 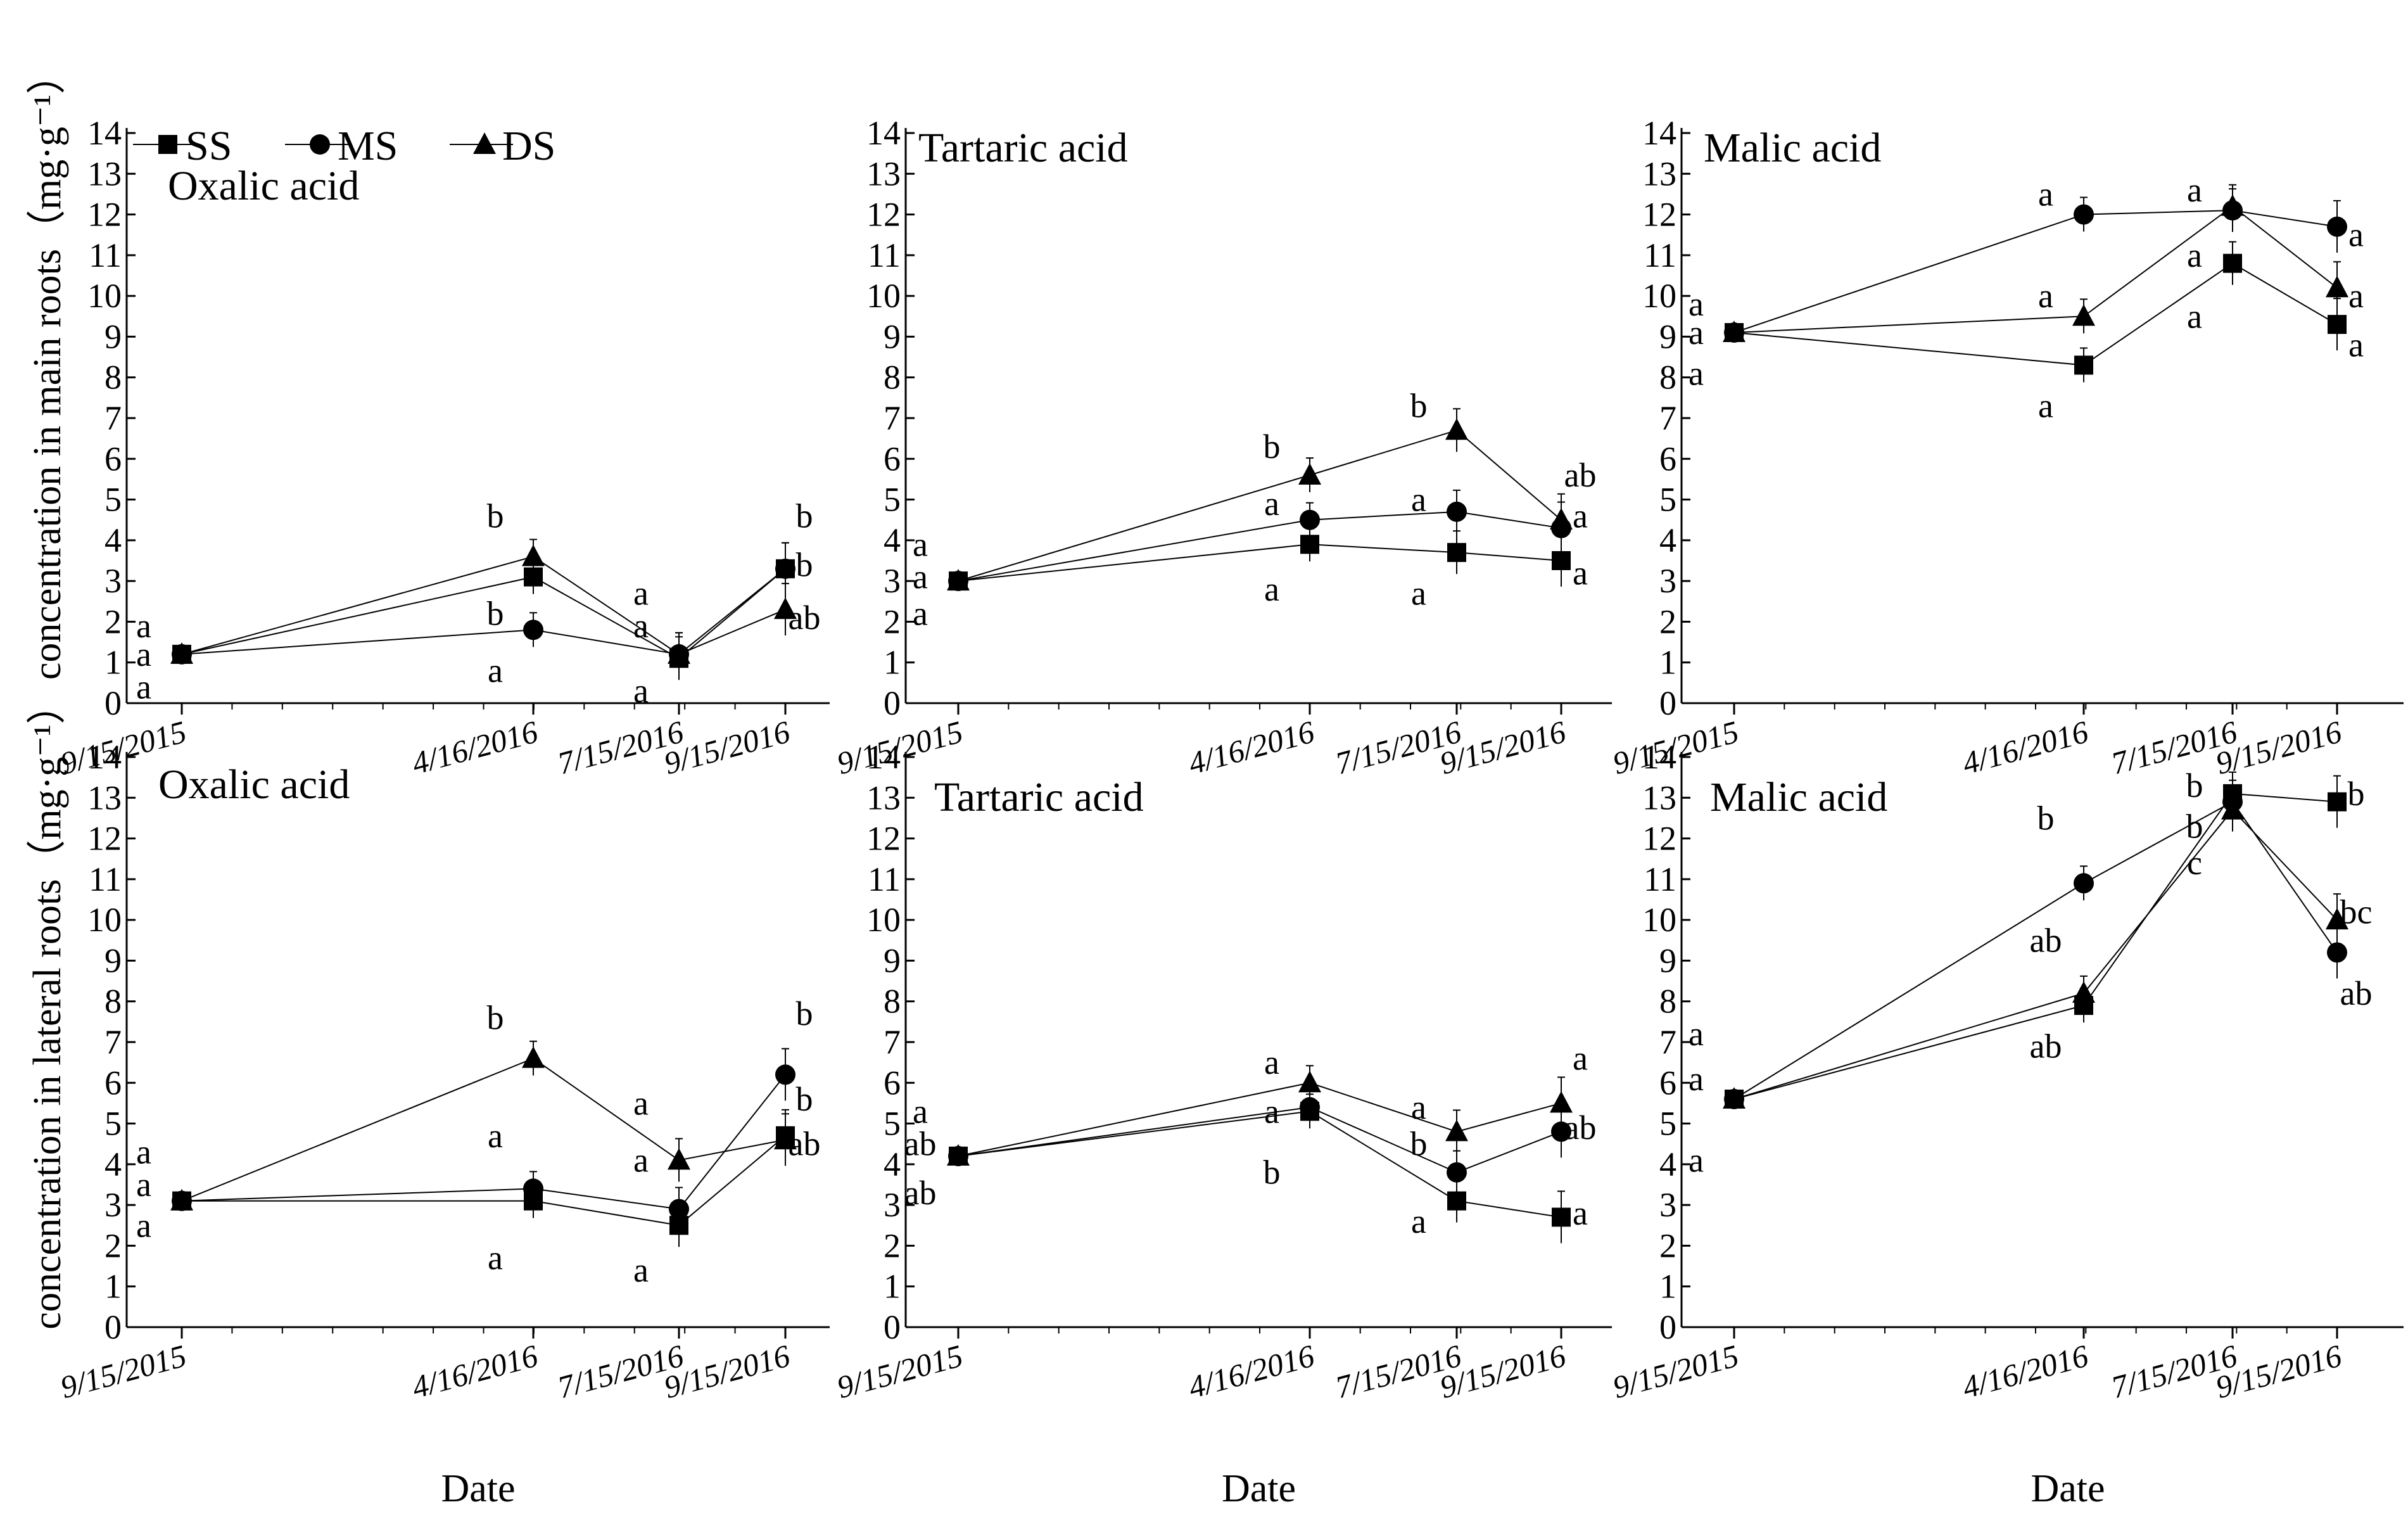 I want to click on y-axis-title-main: concentration in main roots（mg·g⁻¹）, so click(x=47, y=367).